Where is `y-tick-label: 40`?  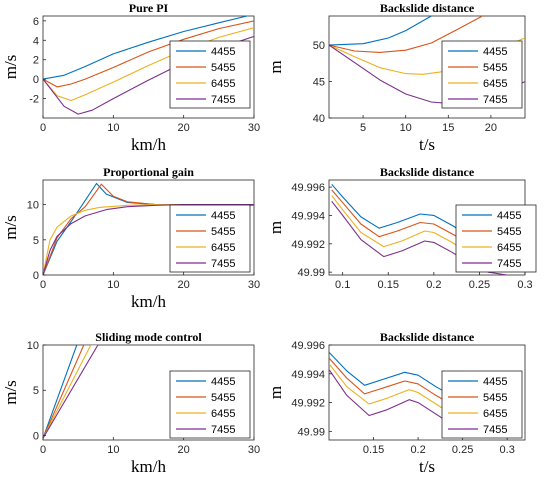
y-tick-label: 40 is located at coordinates (319, 119).